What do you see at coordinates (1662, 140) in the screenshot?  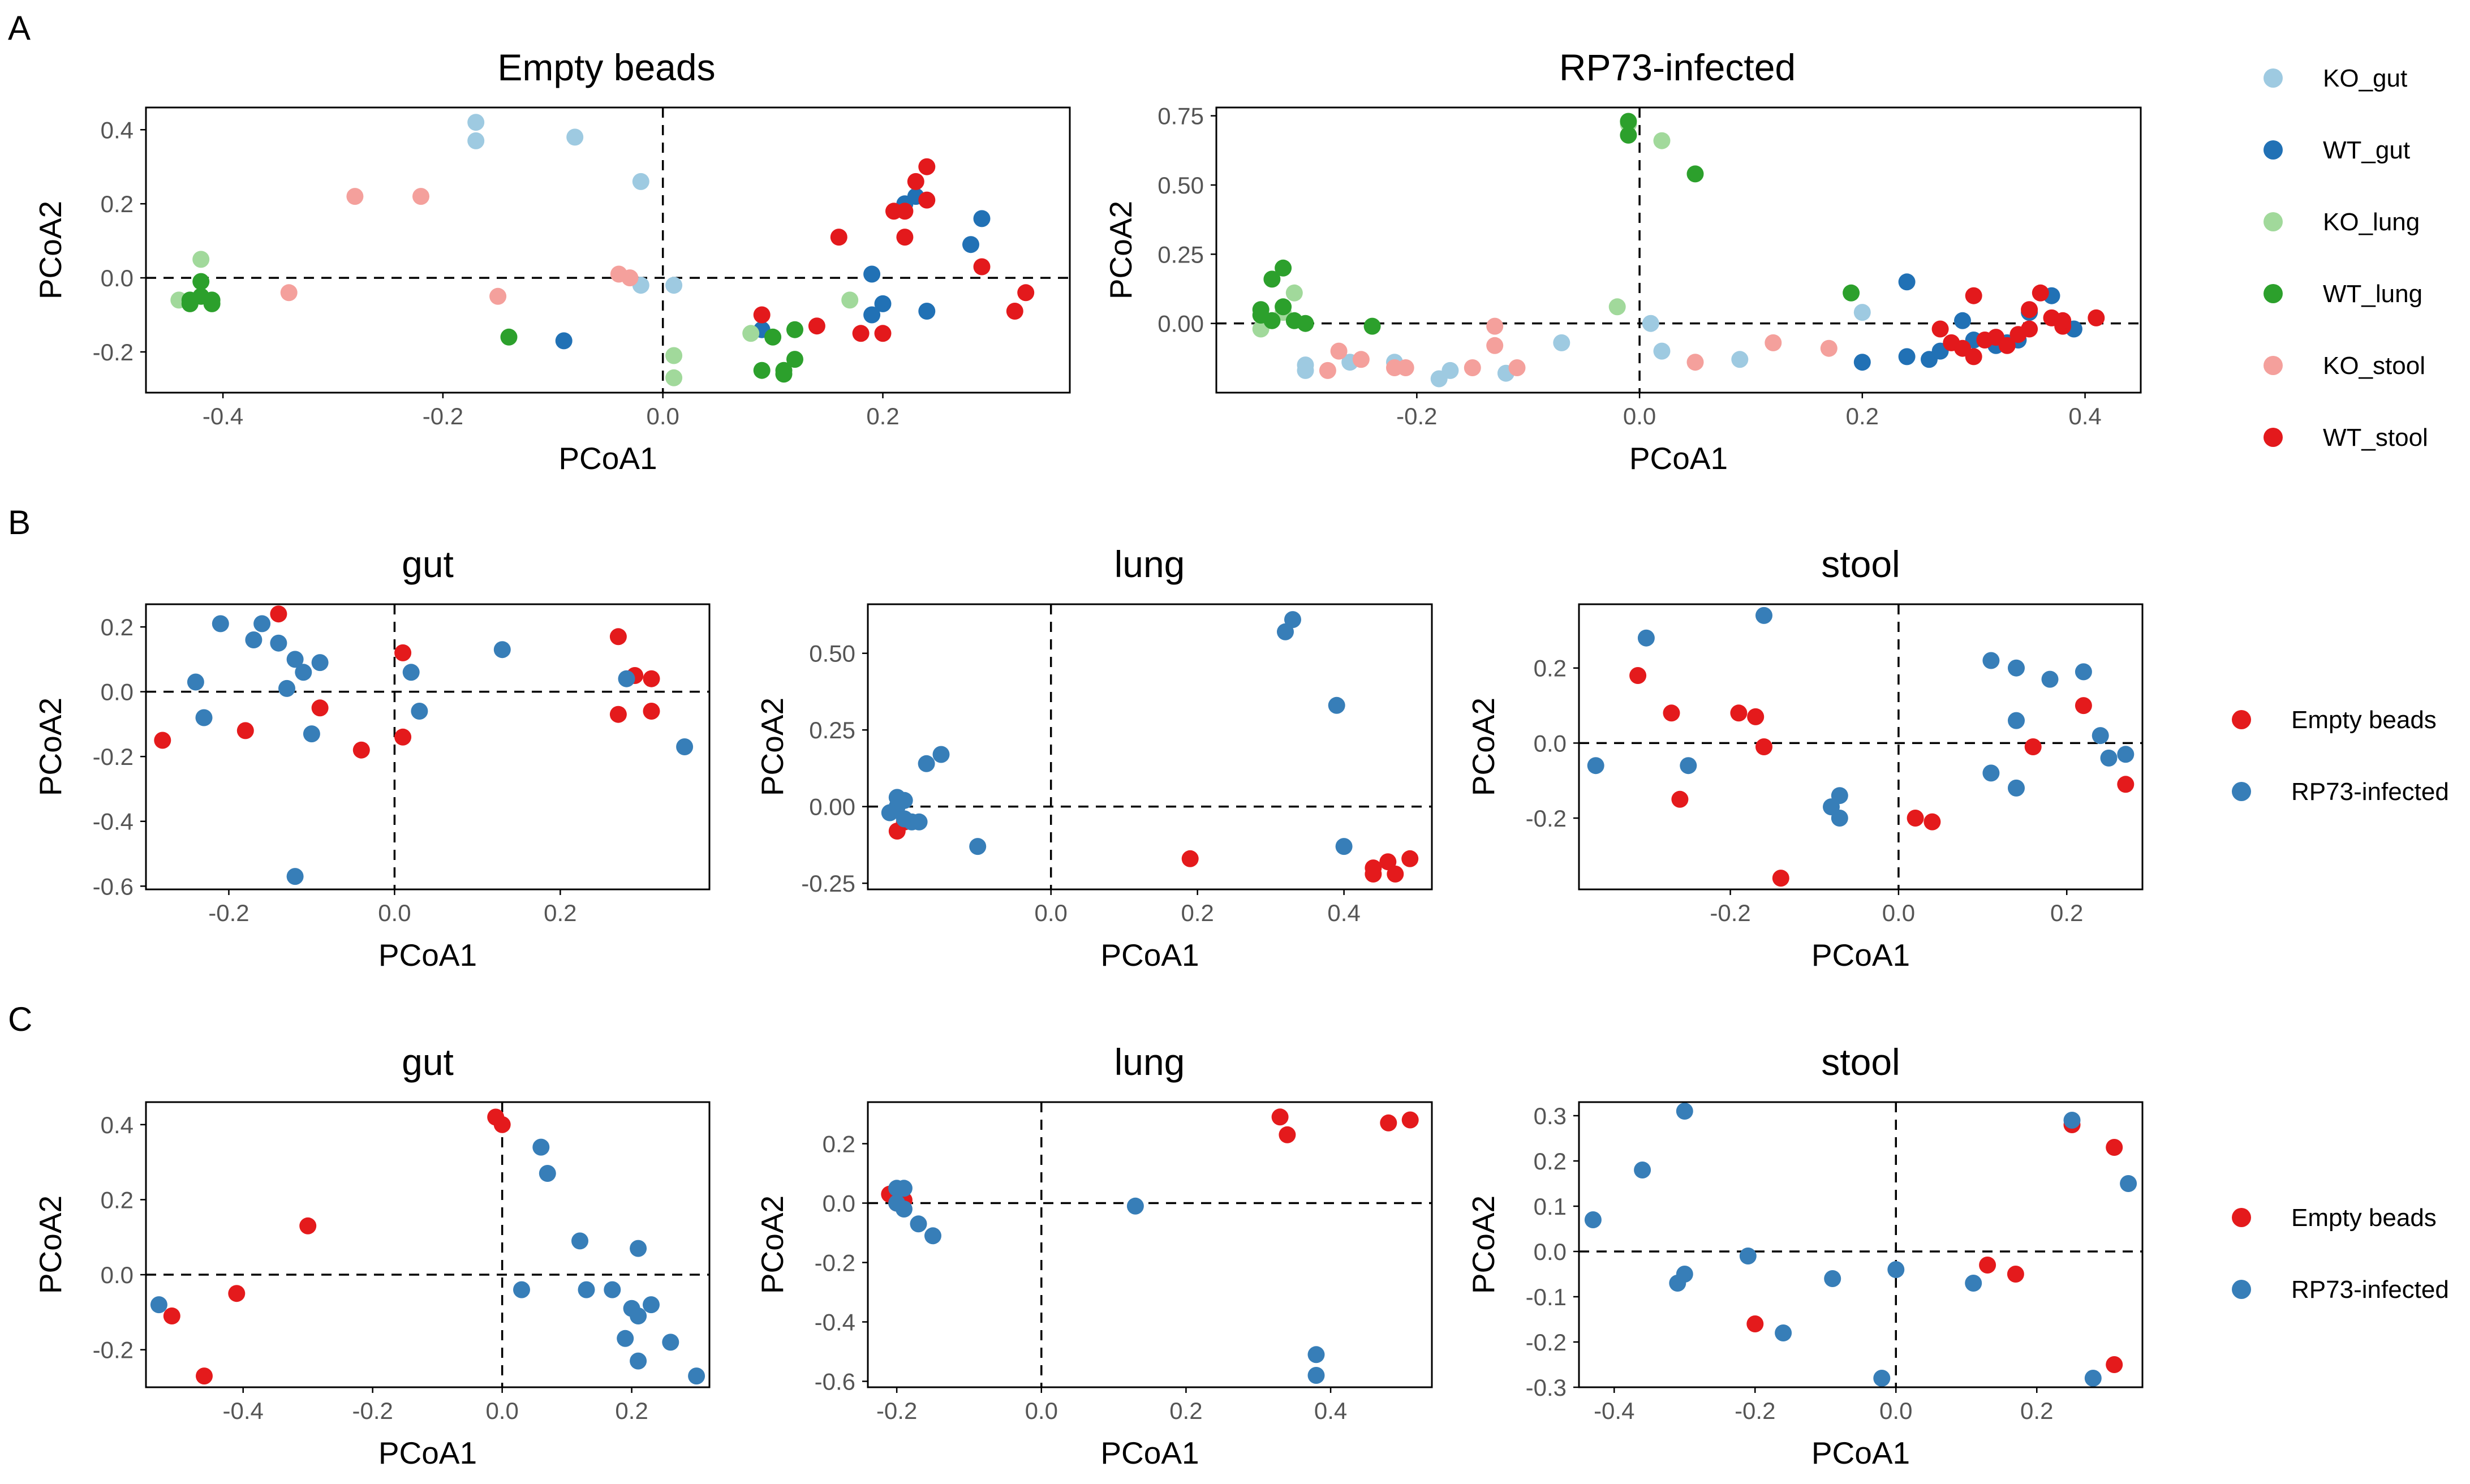 I see `point-ko-lung` at bounding box center [1662, 140].